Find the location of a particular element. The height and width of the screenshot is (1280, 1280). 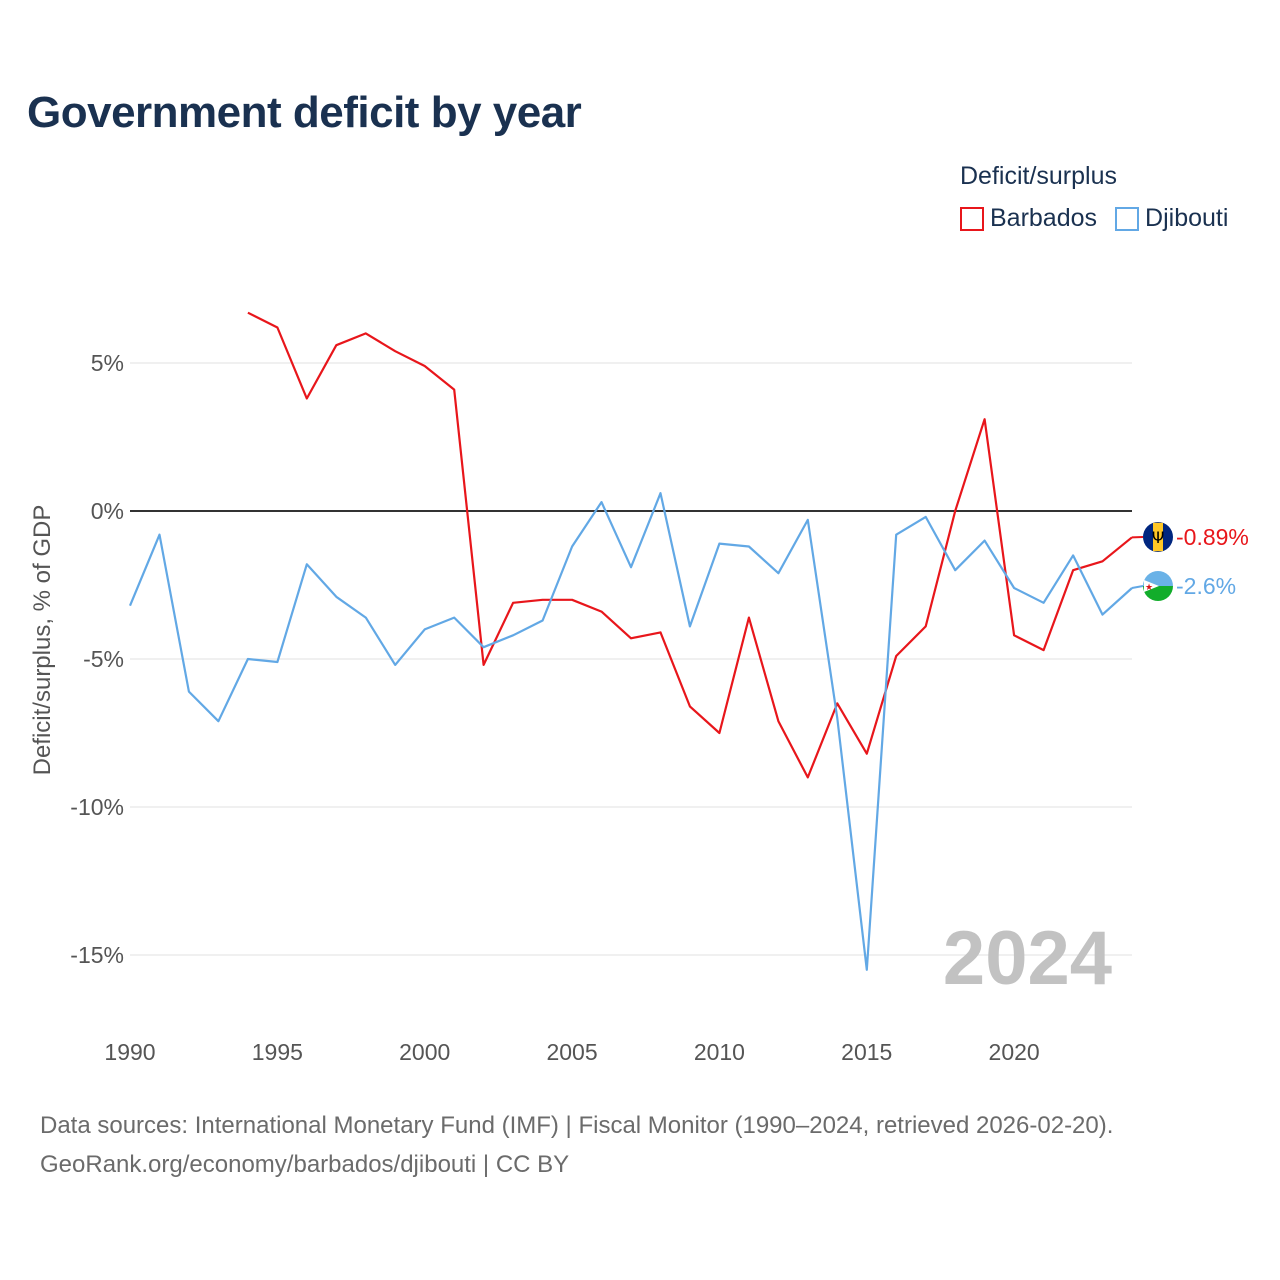

legend-item-barbados: Barbados is located at coordinates (1028, 218).